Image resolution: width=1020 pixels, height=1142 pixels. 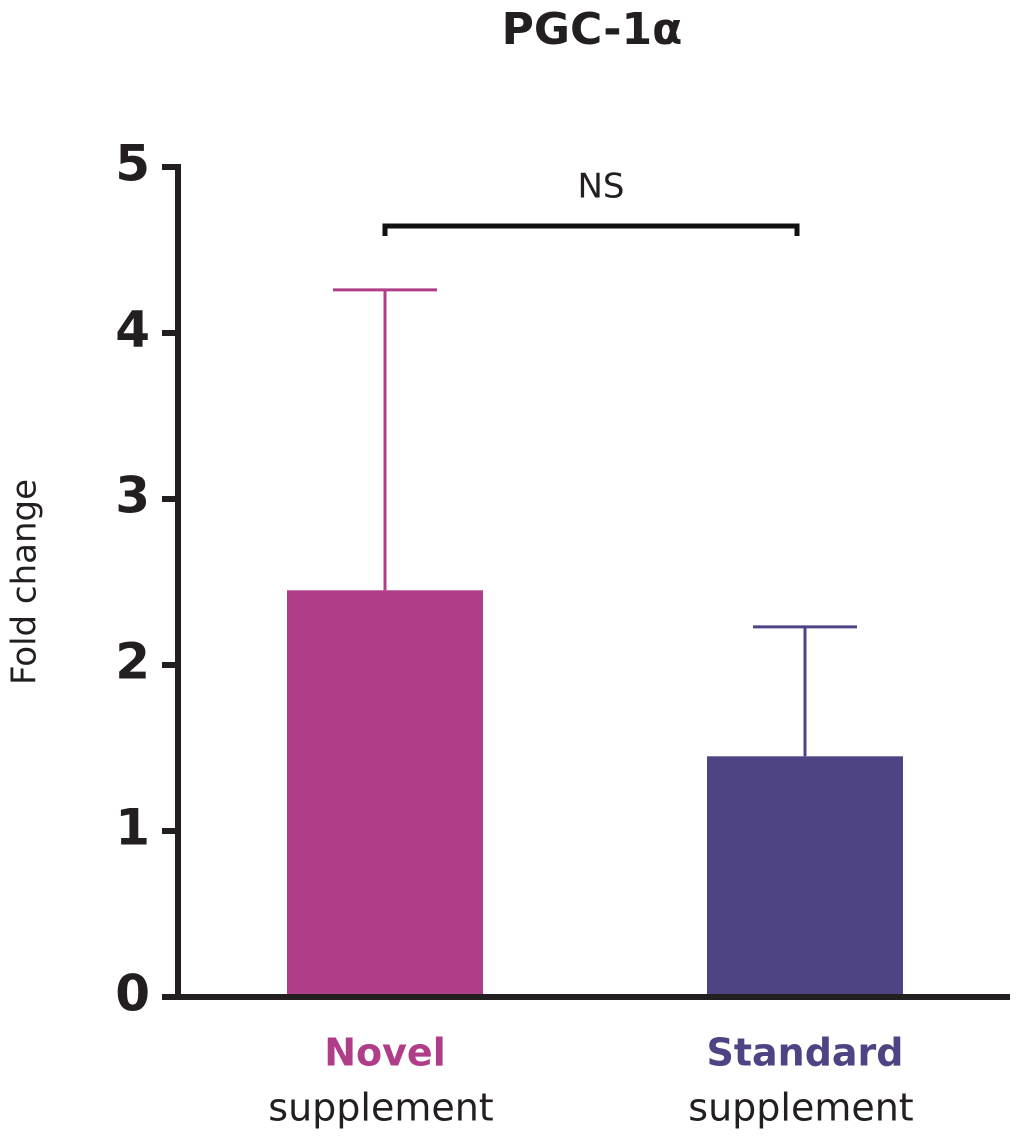 I want to click on x-tick-label: Novel, so click(x=384, y=1053).